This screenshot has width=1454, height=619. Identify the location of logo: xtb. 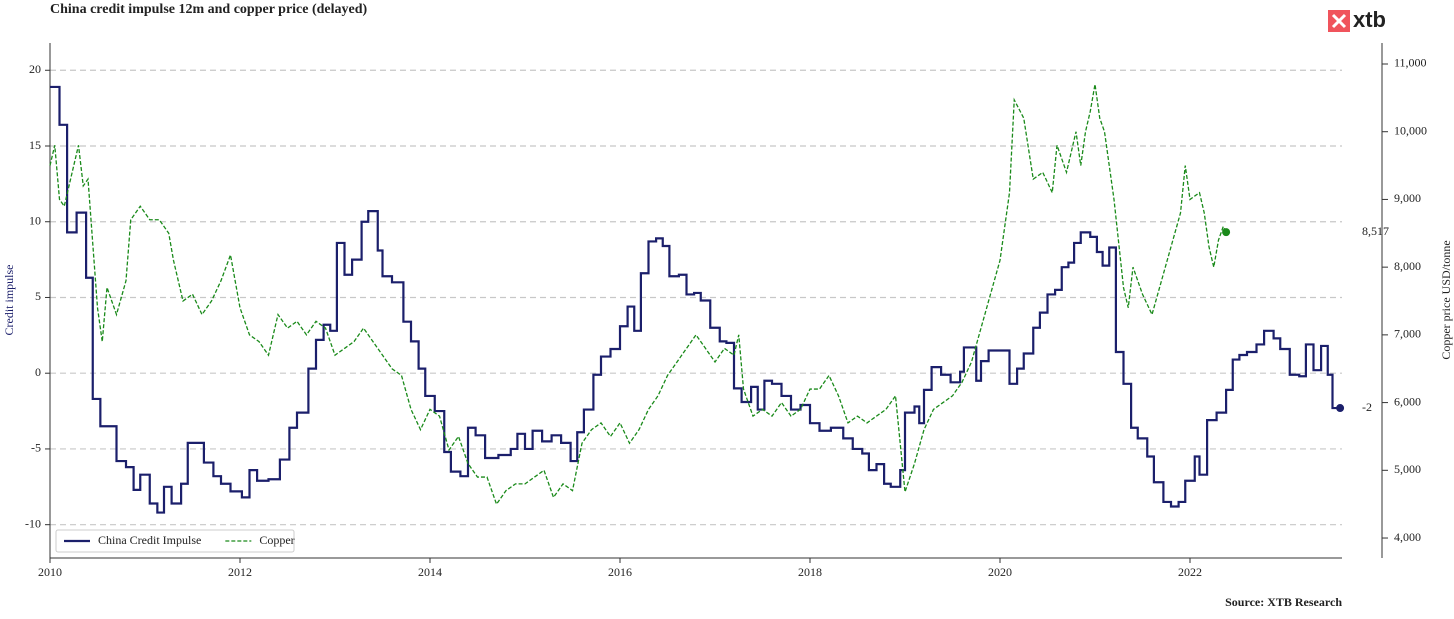
(1357, 19).